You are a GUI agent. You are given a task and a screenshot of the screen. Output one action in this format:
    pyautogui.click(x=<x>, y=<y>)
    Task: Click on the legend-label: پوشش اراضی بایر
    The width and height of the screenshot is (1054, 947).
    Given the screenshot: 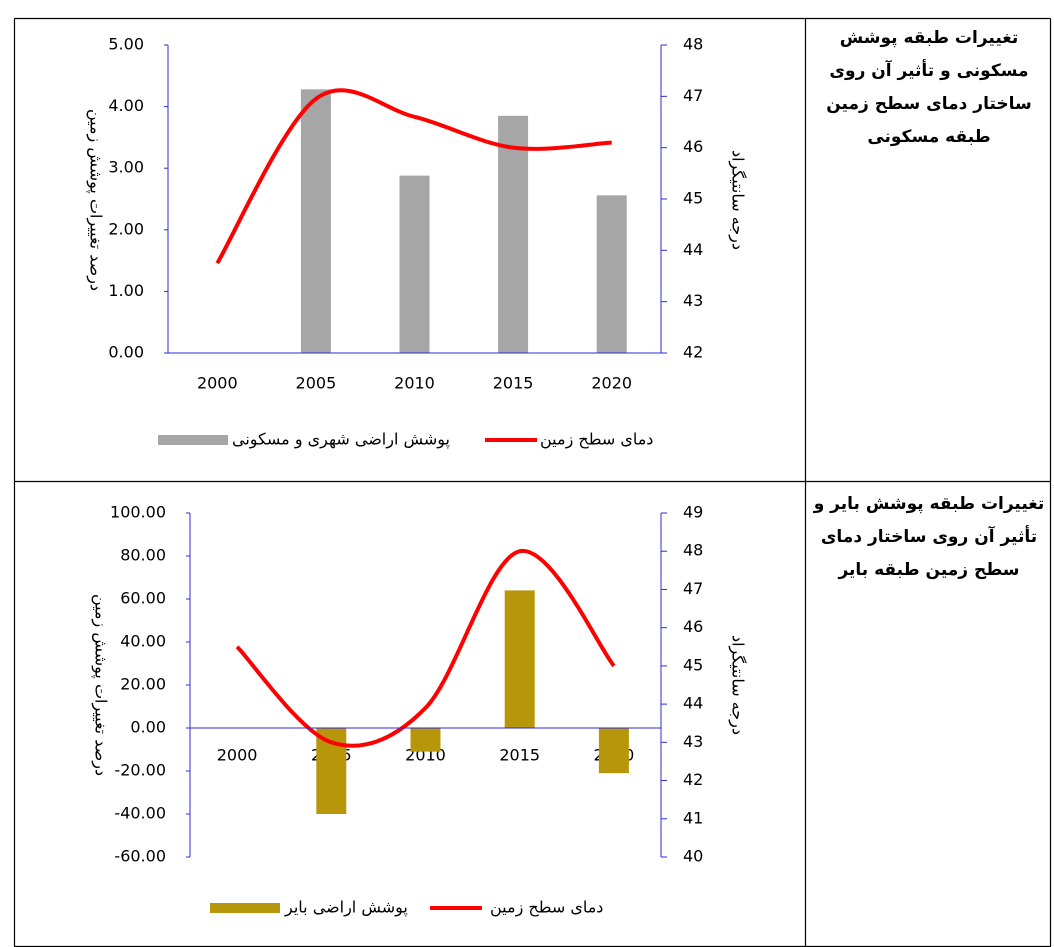 What is the action you would take?
    pyautogui.click(x=346, y=908)
    